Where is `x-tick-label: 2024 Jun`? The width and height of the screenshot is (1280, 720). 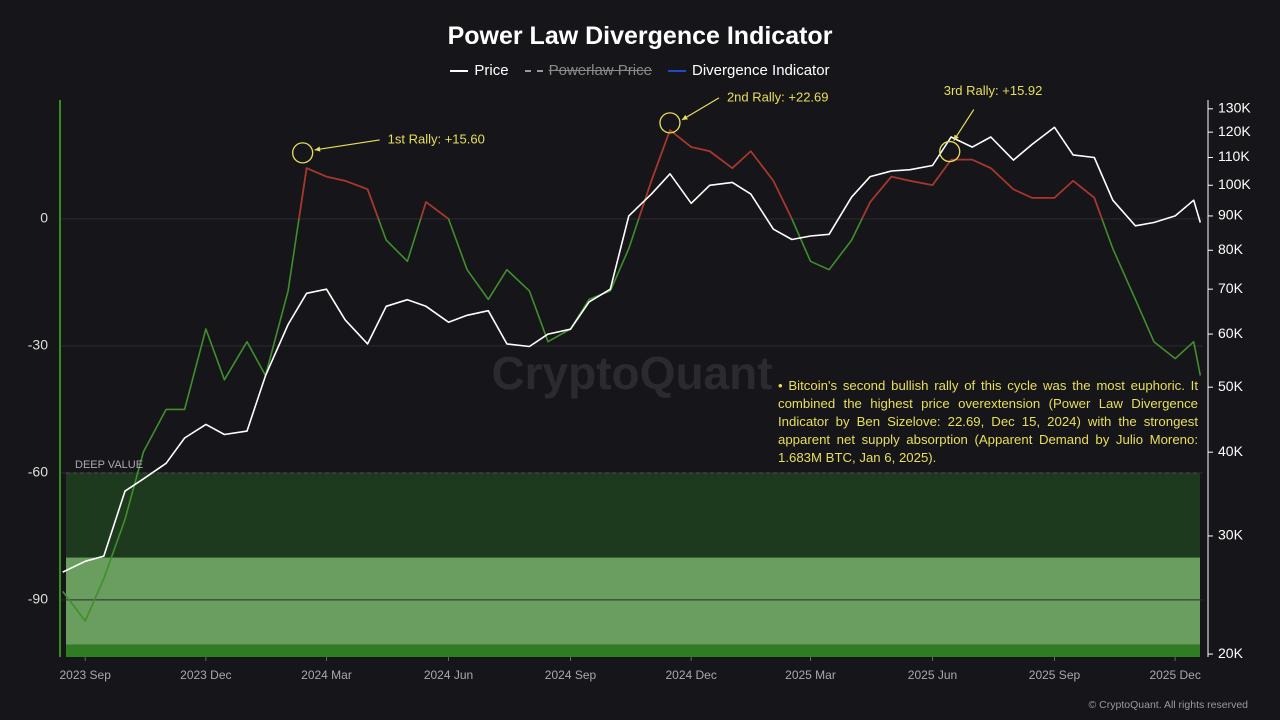
x-tick-label: 2024 Jun is located at coordinates (448, 675).